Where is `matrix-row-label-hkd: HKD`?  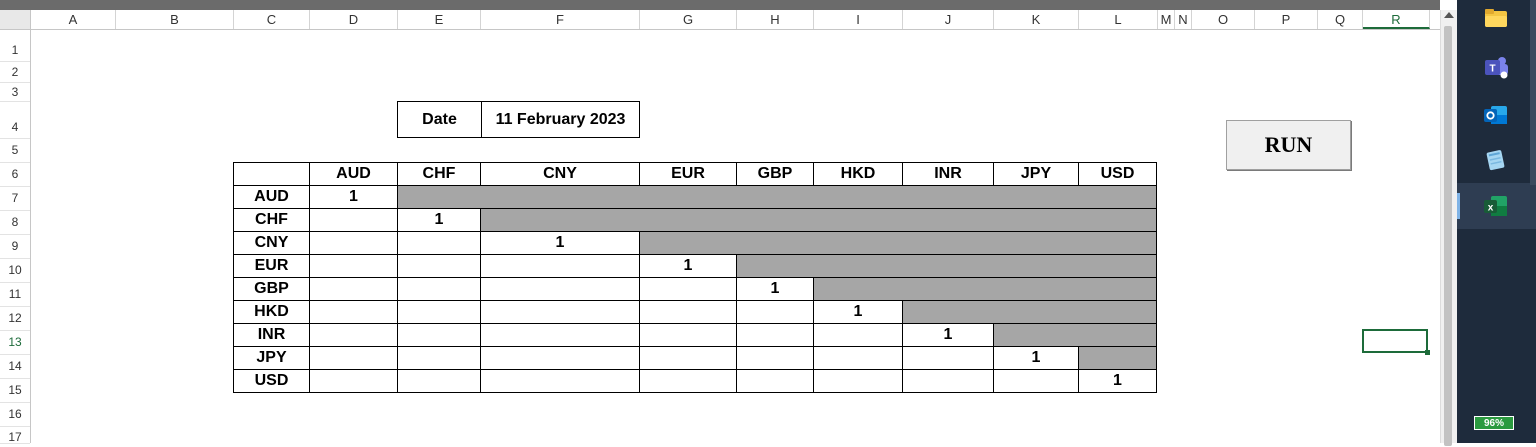
matrix-row-label-hkd: HKD is located at coordinates (271, 312).